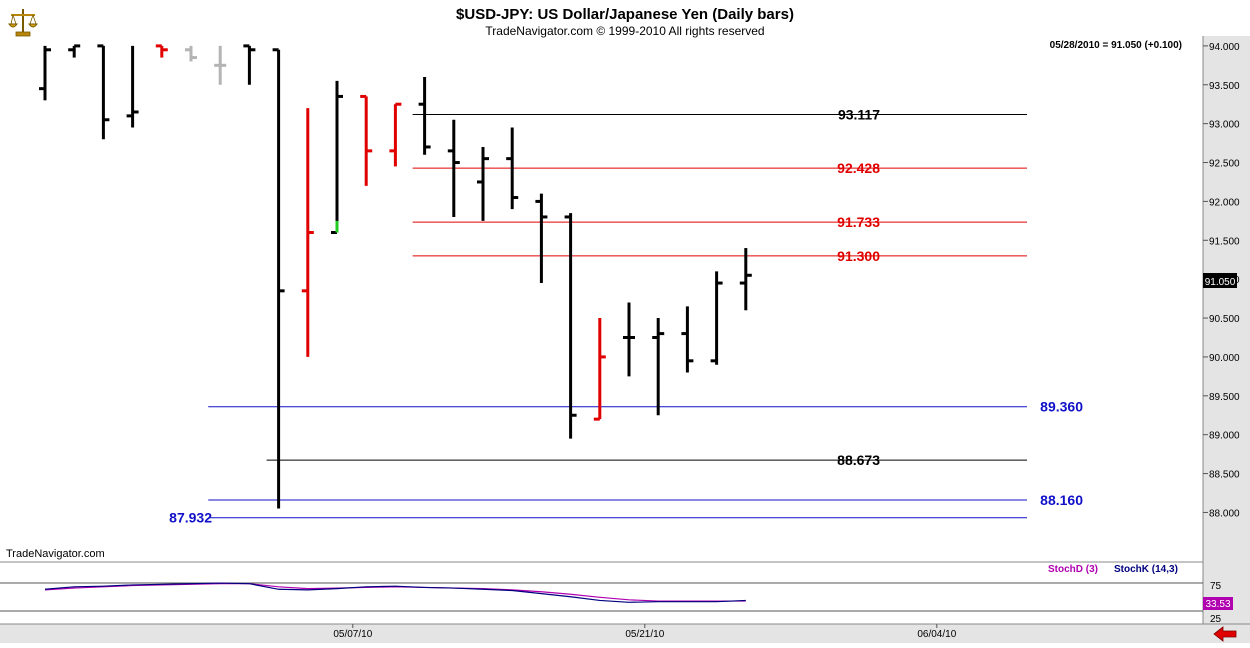  I want to click on stoch-series-line, so click(395, 592).